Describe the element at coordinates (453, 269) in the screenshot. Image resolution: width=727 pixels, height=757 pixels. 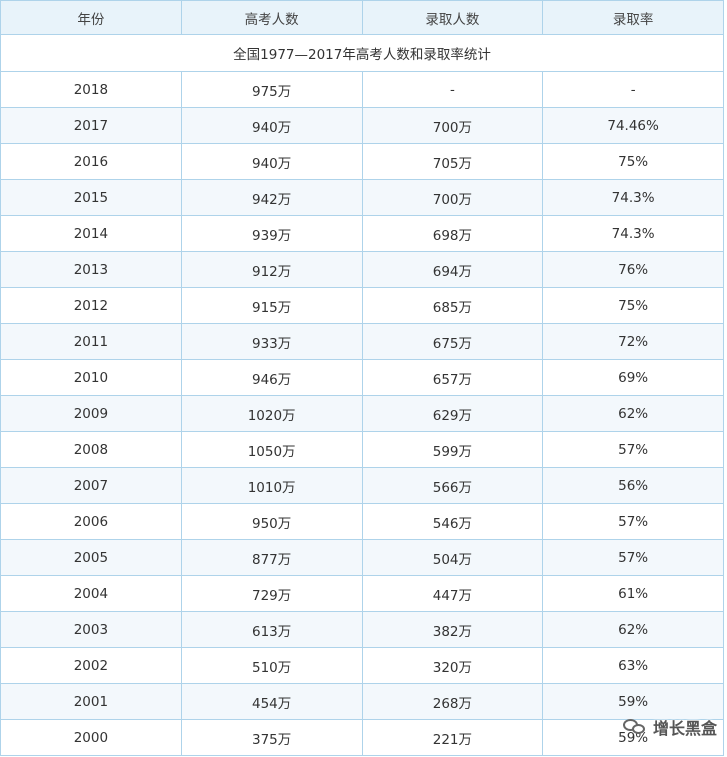
I see `cell-admitted: 694万` at that location.